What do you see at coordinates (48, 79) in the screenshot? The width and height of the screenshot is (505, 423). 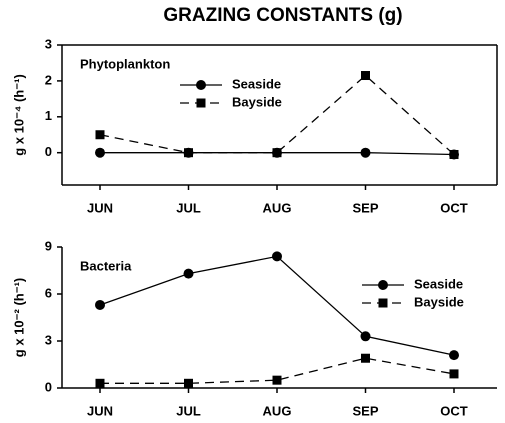 I see `y-tick-label: 2` at bounding box center [48, 79].